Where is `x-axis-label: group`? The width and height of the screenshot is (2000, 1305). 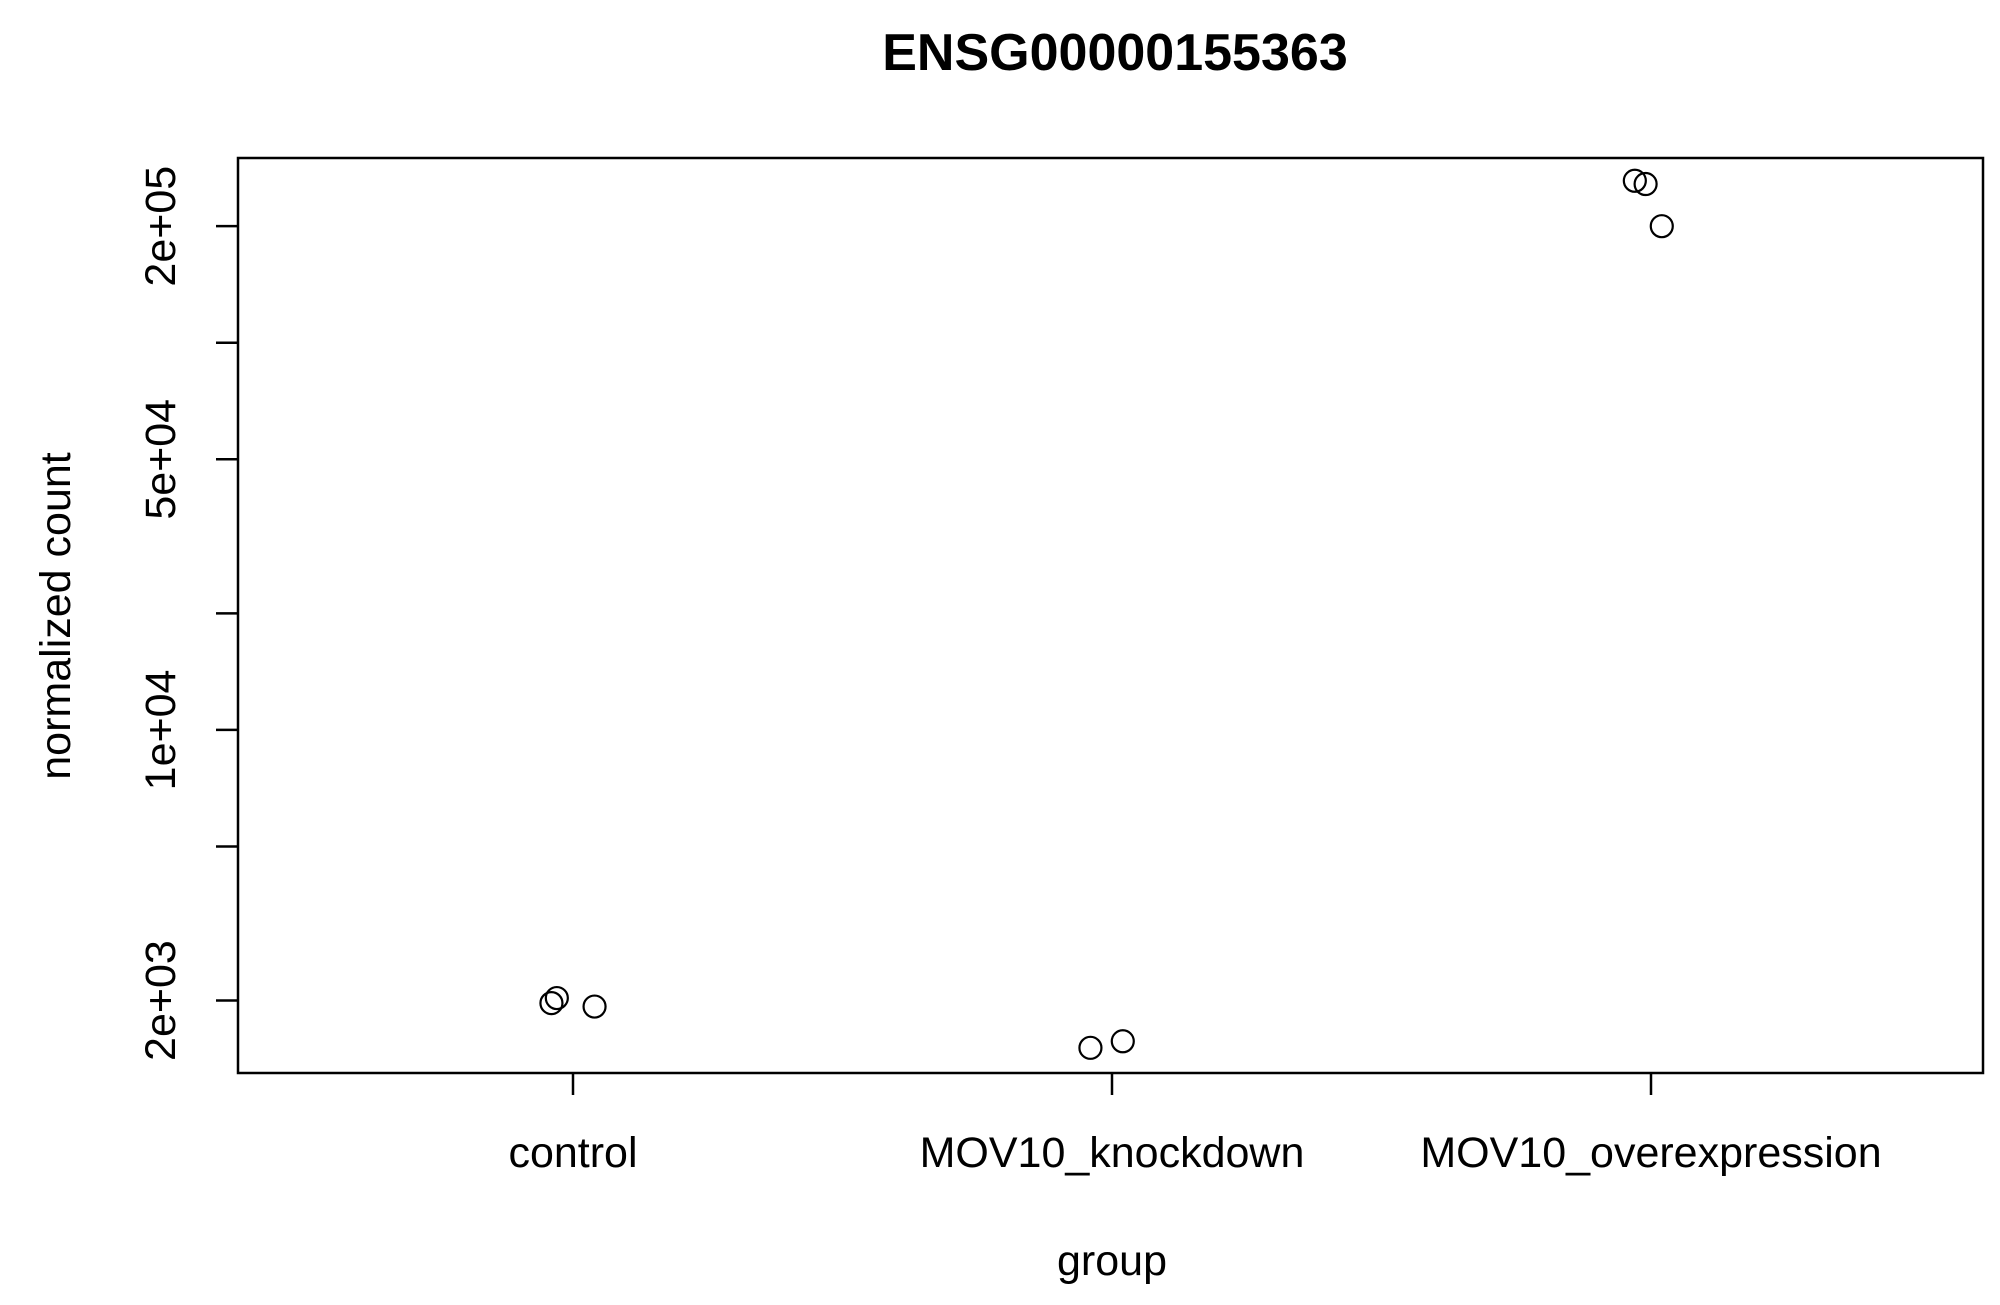 x-axis-label: group is located at coordinates (1112, 1261).